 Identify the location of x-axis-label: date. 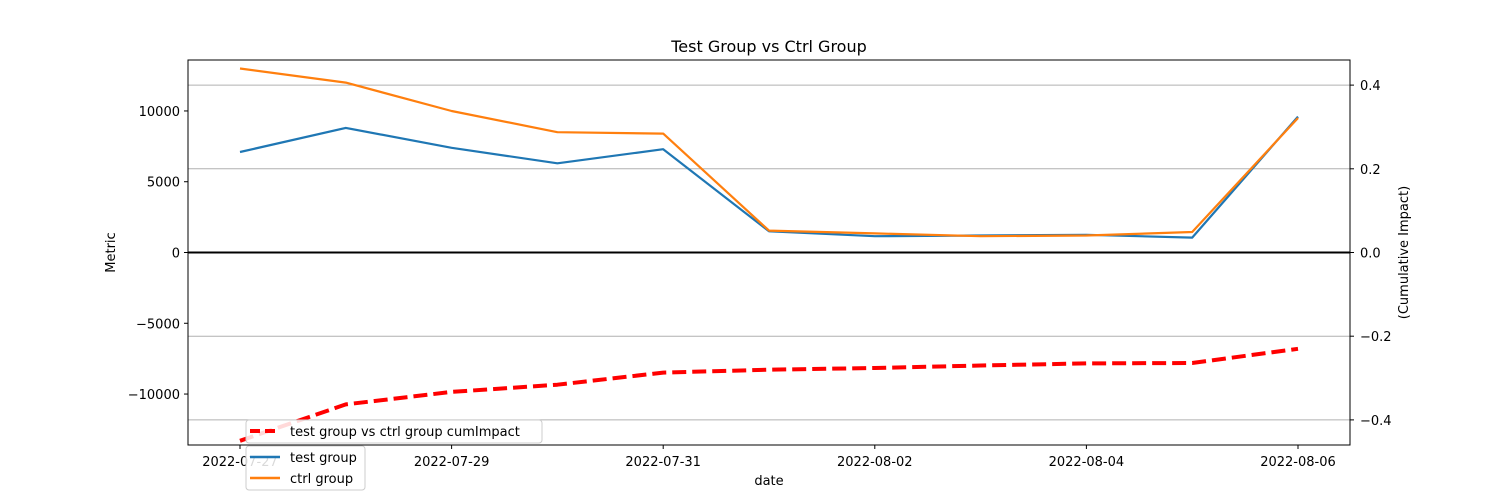
(768, 481).